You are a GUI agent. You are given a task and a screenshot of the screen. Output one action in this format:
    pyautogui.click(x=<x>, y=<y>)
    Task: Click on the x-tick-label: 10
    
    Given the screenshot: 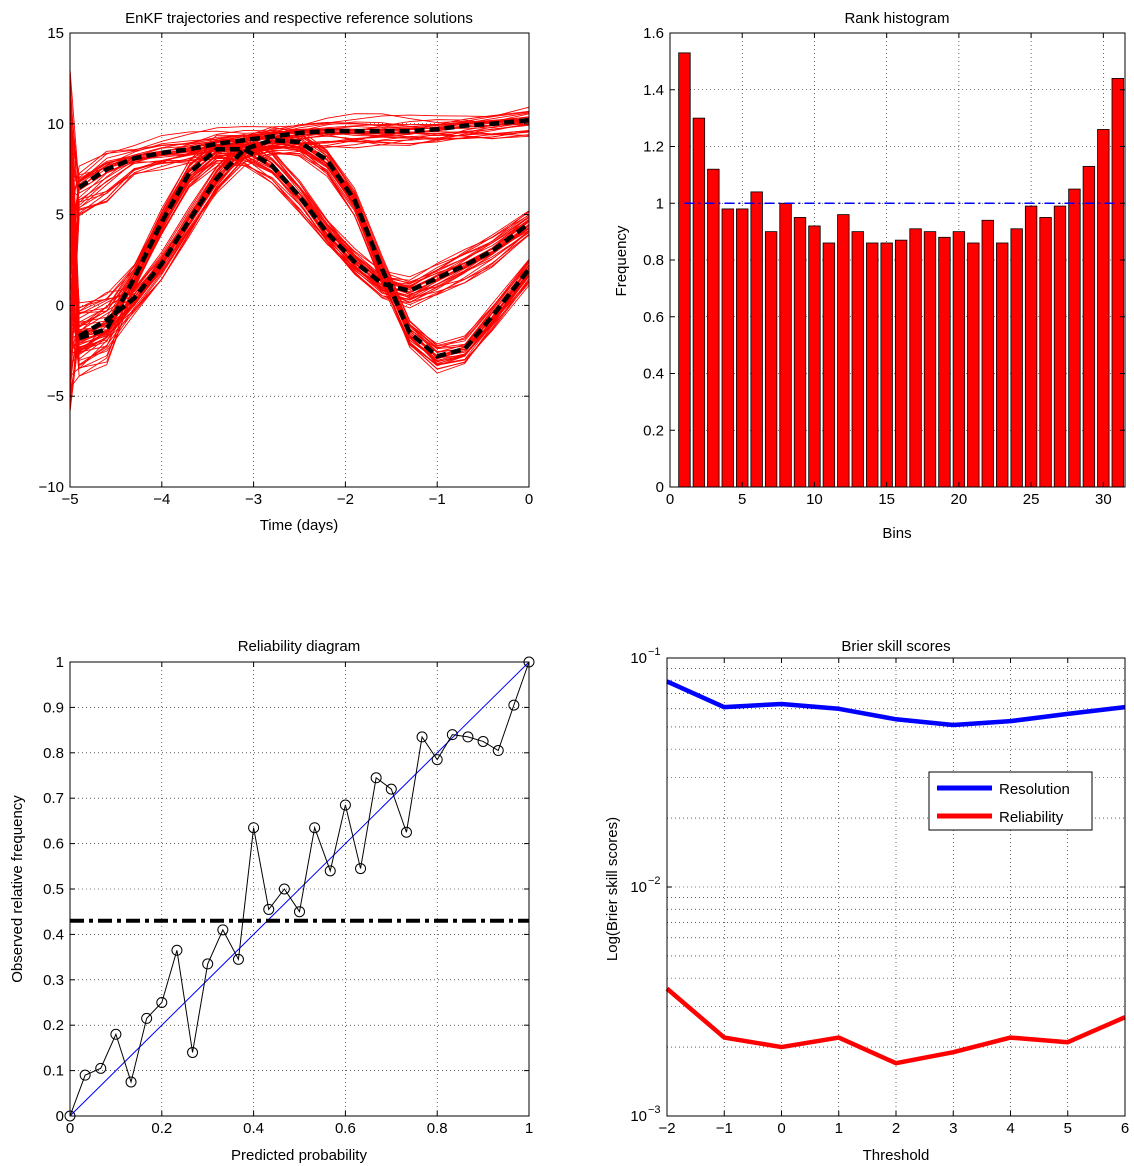 What is the action you would take?
    pyautogui.click(x=814, y=499)
    